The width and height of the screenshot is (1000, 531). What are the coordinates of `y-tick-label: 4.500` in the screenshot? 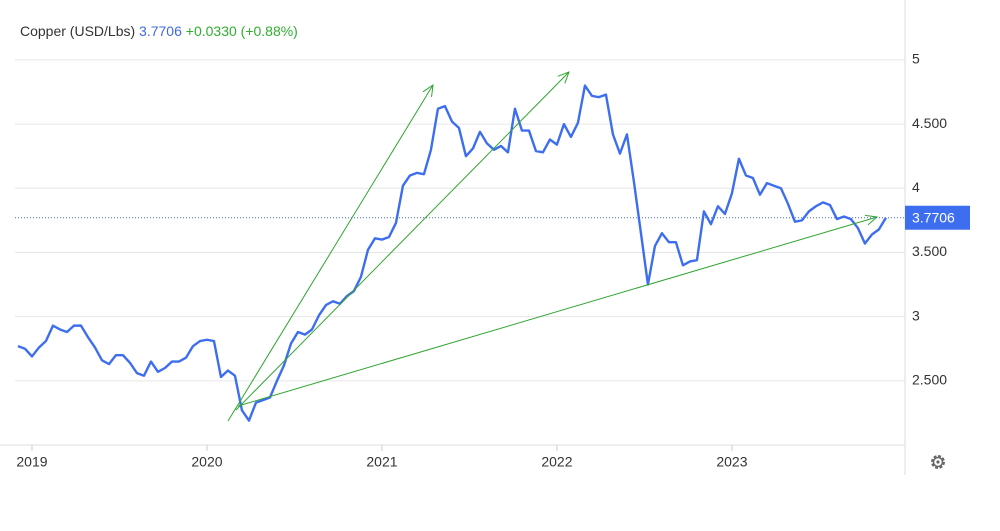 It's located at (929, 123).